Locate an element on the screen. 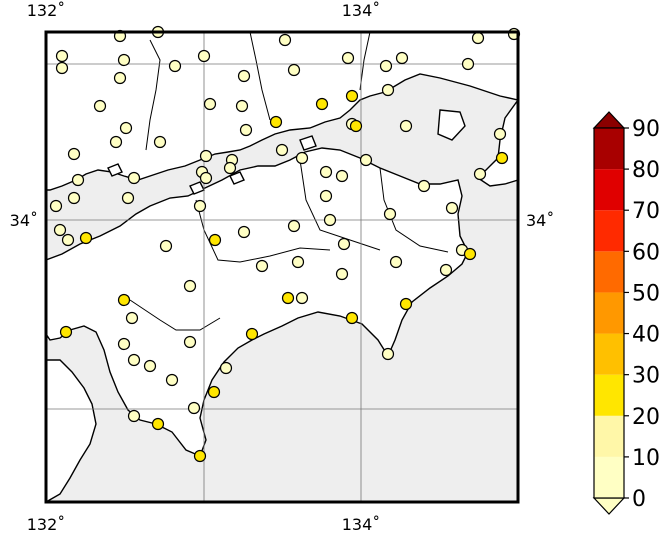 This screenshot has height=551, width=667. tick-label-top-132: 132˚ is located at coordinates (46, 10).